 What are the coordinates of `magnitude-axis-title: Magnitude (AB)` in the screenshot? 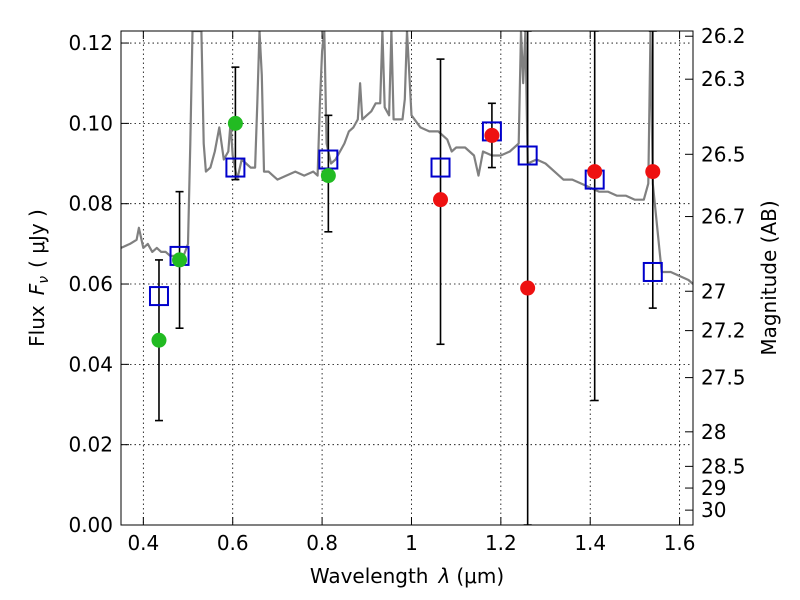 It's located at (769, 277).